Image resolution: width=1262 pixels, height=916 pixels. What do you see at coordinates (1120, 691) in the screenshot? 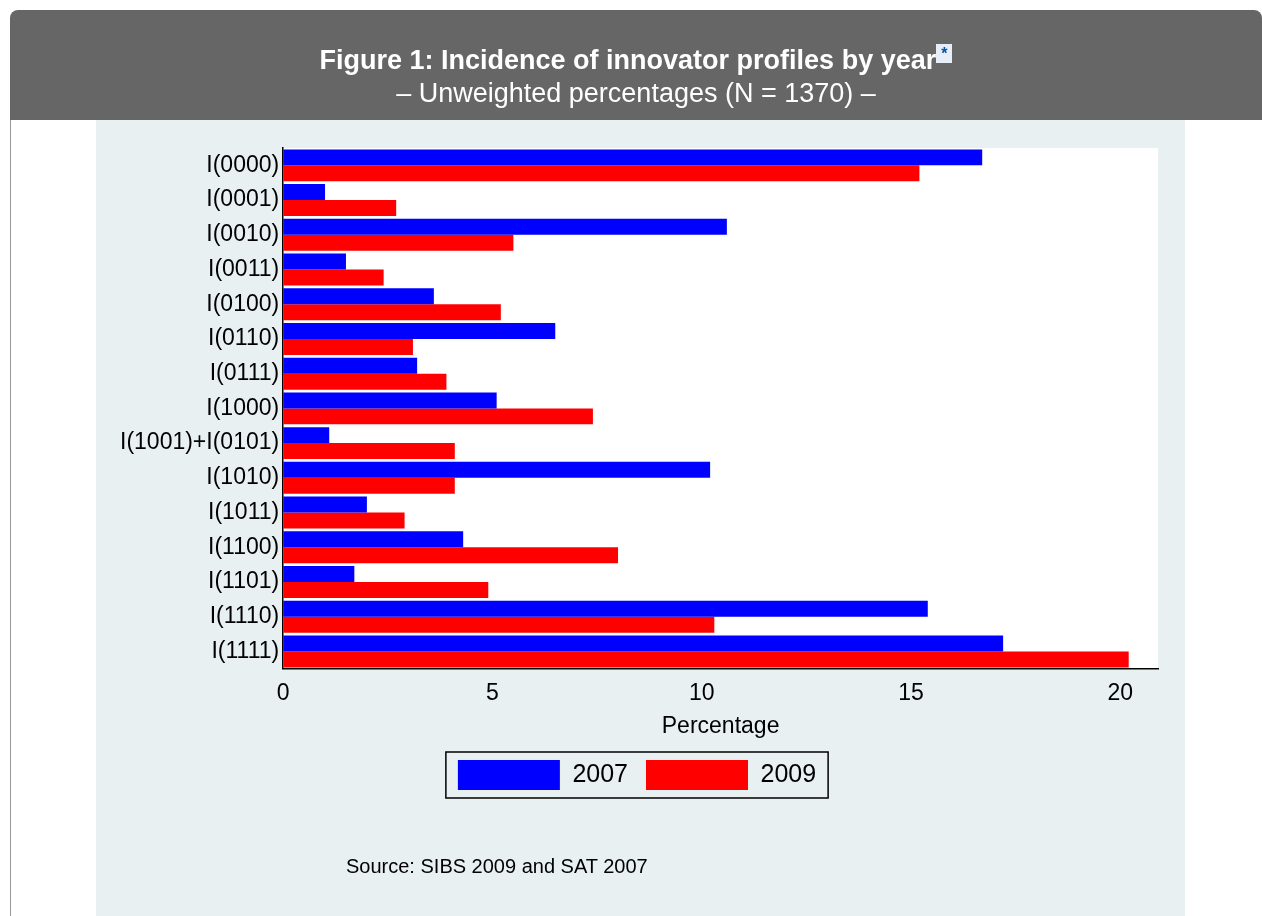
I see `x-tick-label: 20` at bounding box center [1120, 691].